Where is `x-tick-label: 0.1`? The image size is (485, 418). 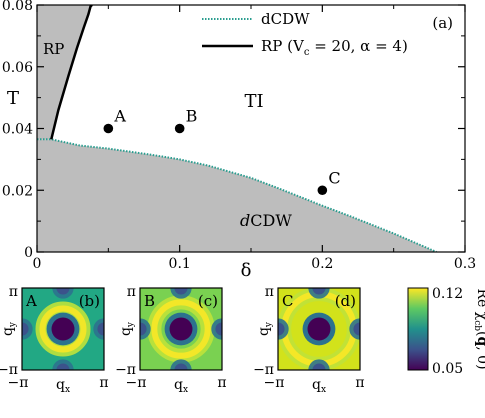
x-tick-label: 0.1 is located at coordinates (180, 264).